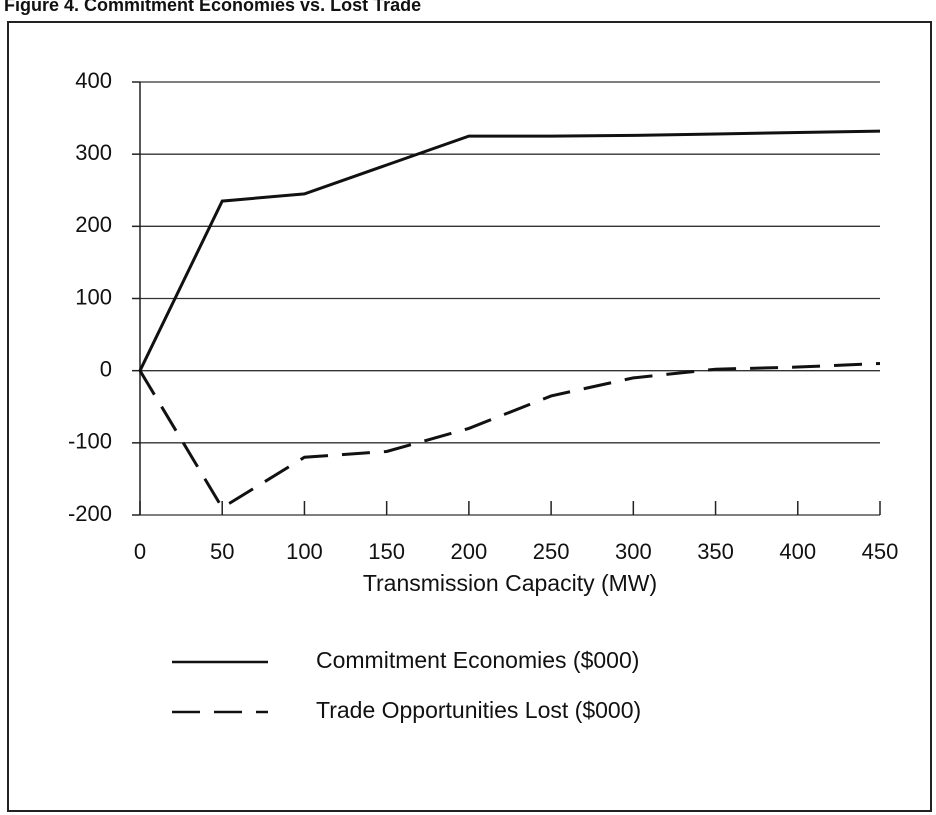  Describe the element at coordinates (551, 551) in the screenshot. I see `x-tick-label: 250` at that location.